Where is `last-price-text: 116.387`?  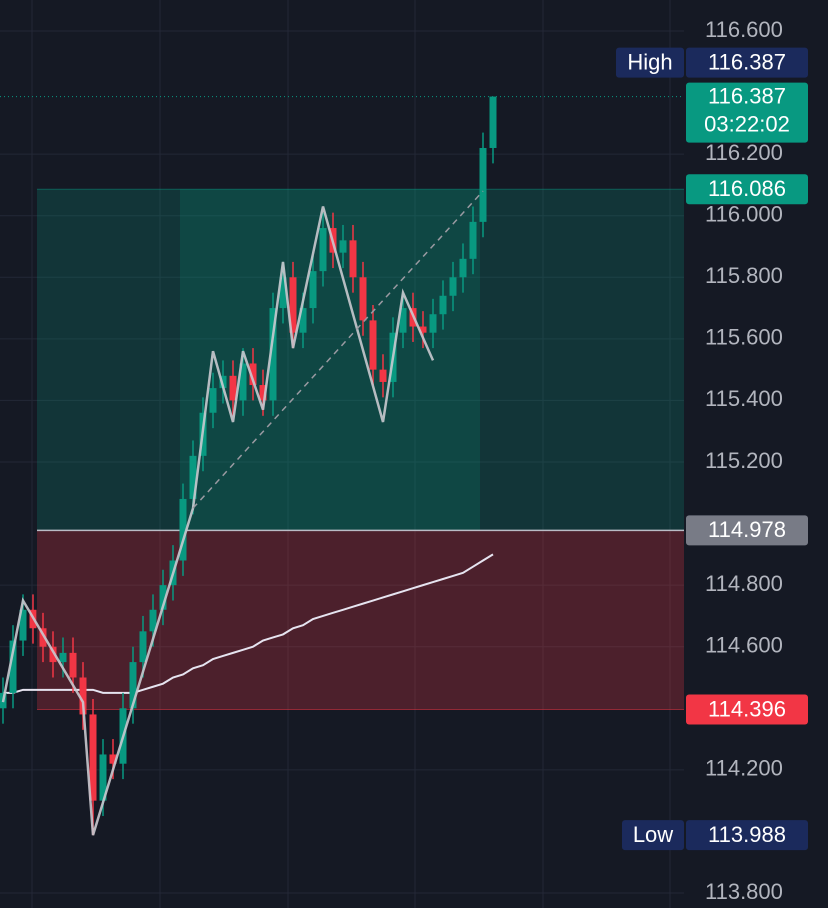
last-price-text: 116.387 is located at coordinates (747, 95).